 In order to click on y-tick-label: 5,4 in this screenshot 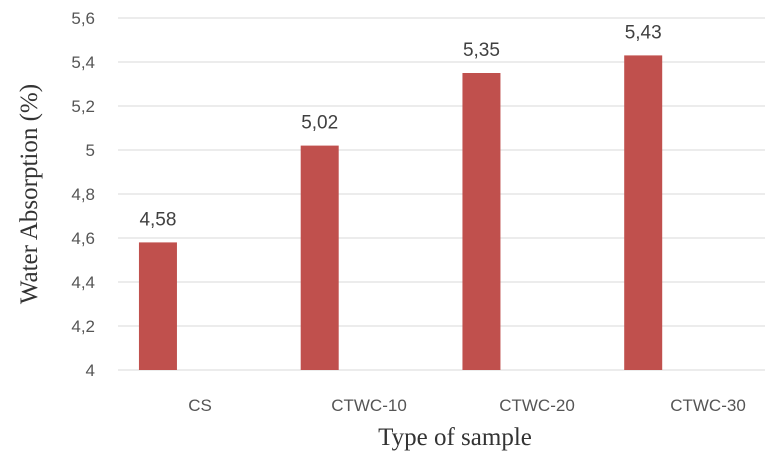, I will do `click(83, 62)`.